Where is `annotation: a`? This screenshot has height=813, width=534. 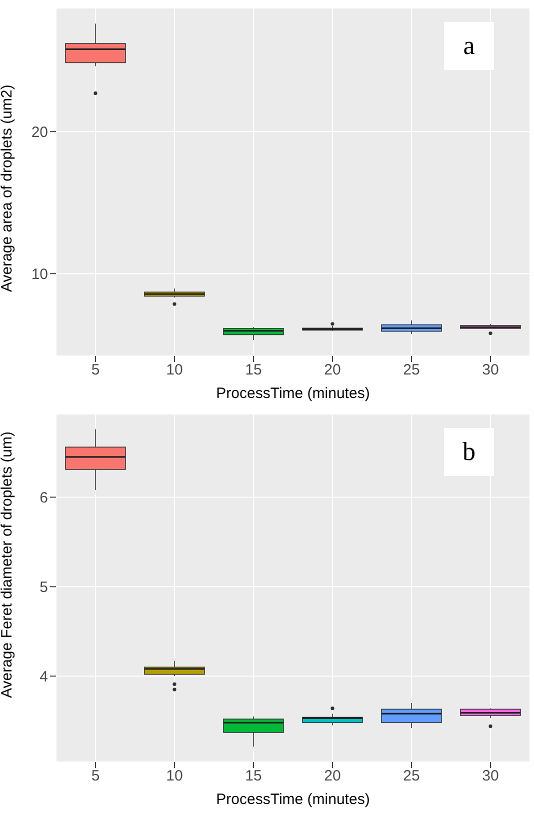
annotation: a is located at coordinates (469, 46).